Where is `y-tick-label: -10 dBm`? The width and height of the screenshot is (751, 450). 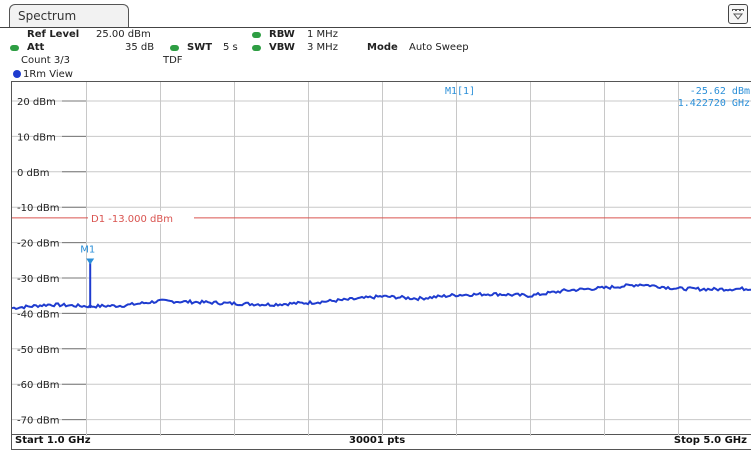 y-tick-label: -10 dBm is located at coordinates (38, 208).